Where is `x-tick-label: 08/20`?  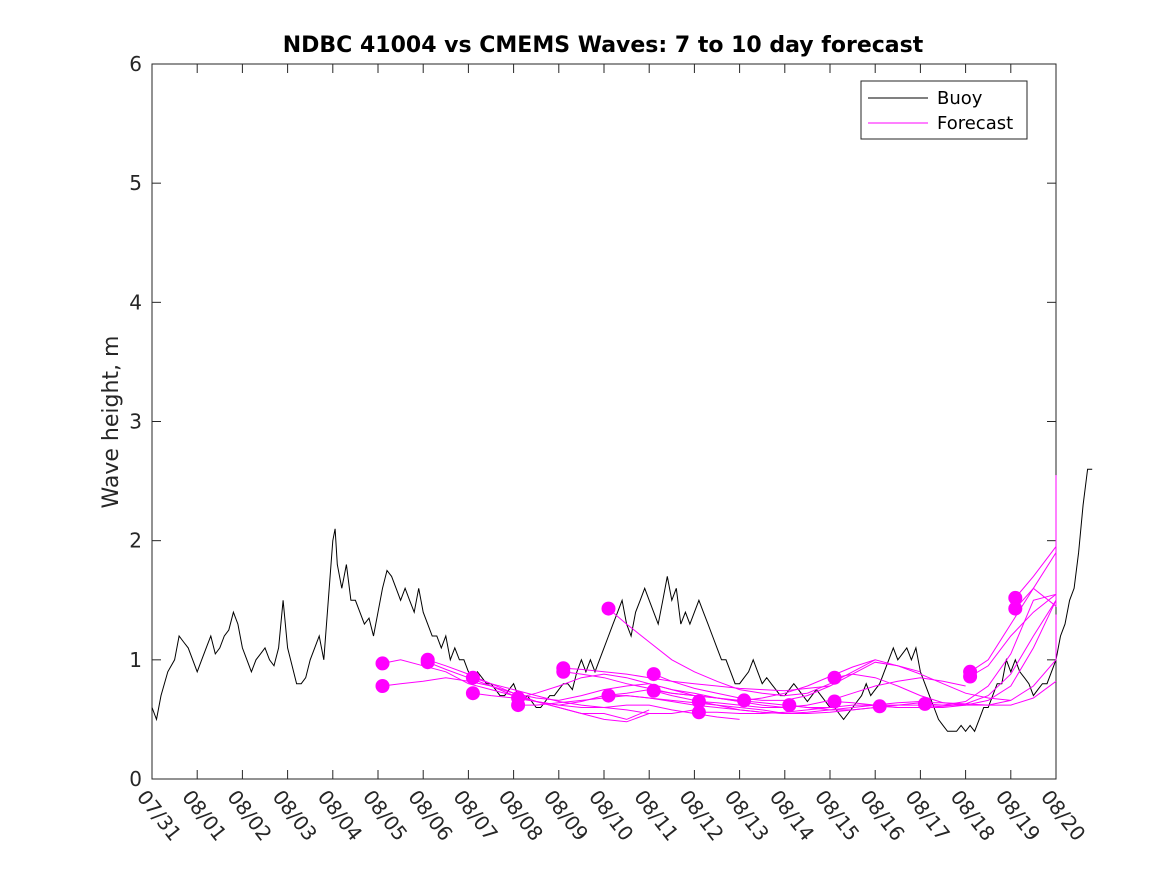
x-tick-label: 08/20 is located at coordinates (1063, 815).